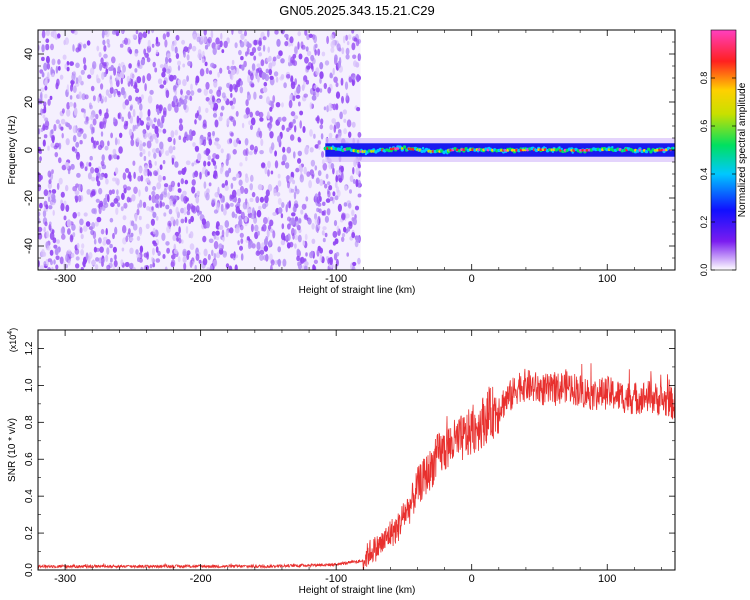  Describe the element at coordinates (472, 279) in the screenshot. I see `spectrogram-x-tick-label: 0` at that location.